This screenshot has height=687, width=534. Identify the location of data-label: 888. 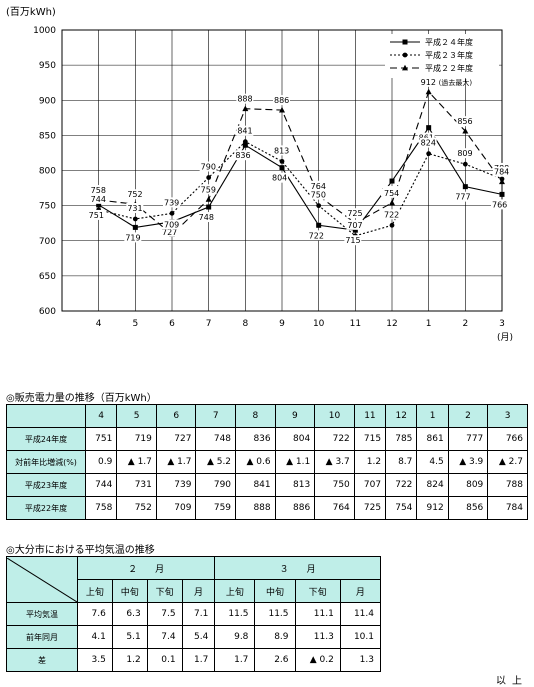
(244, 99).